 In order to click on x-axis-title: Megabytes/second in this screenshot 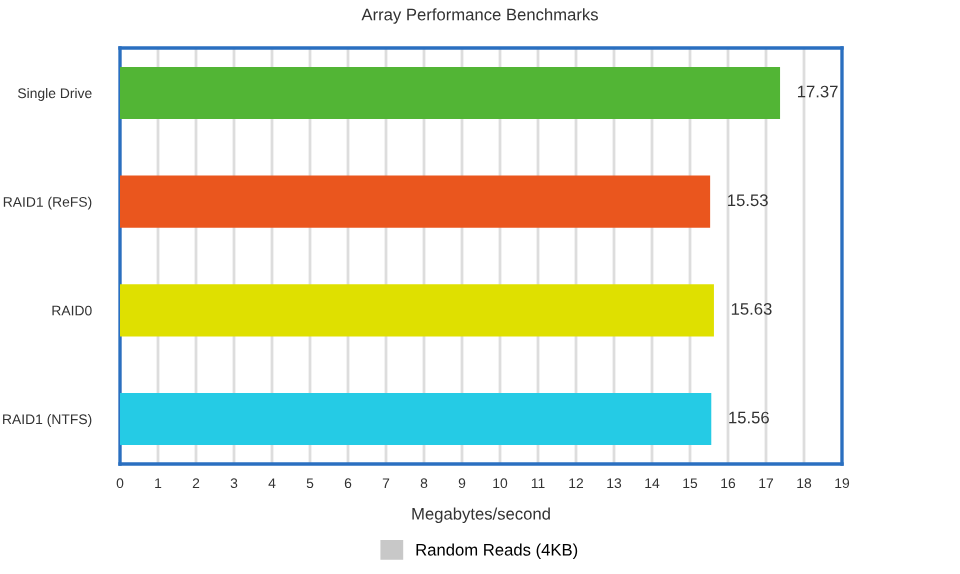, I will do `click(481, 515)`.